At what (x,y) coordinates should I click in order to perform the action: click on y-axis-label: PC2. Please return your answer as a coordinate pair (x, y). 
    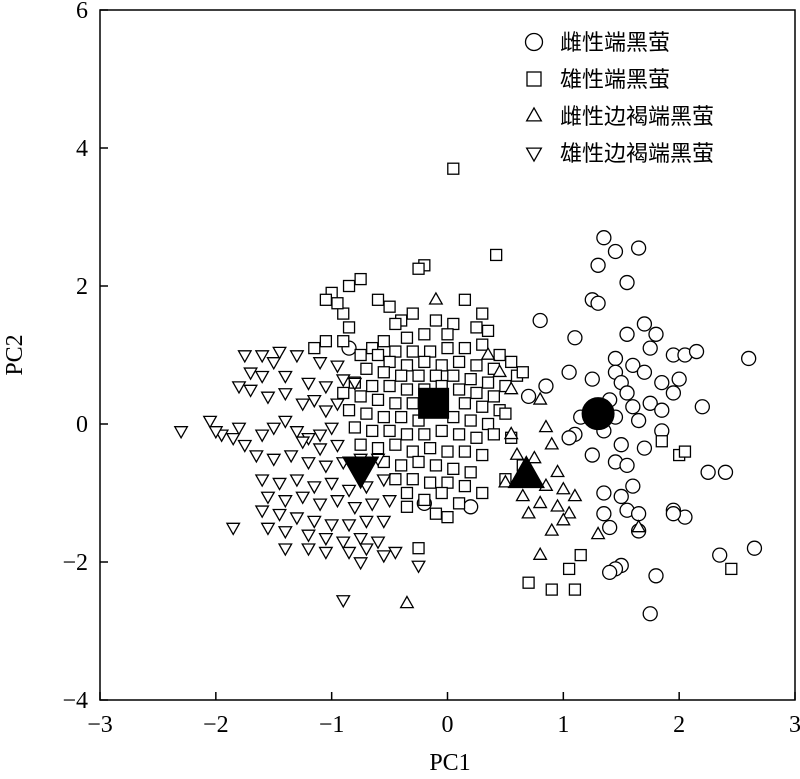
    Looking at the image, I should click on (15, 354).